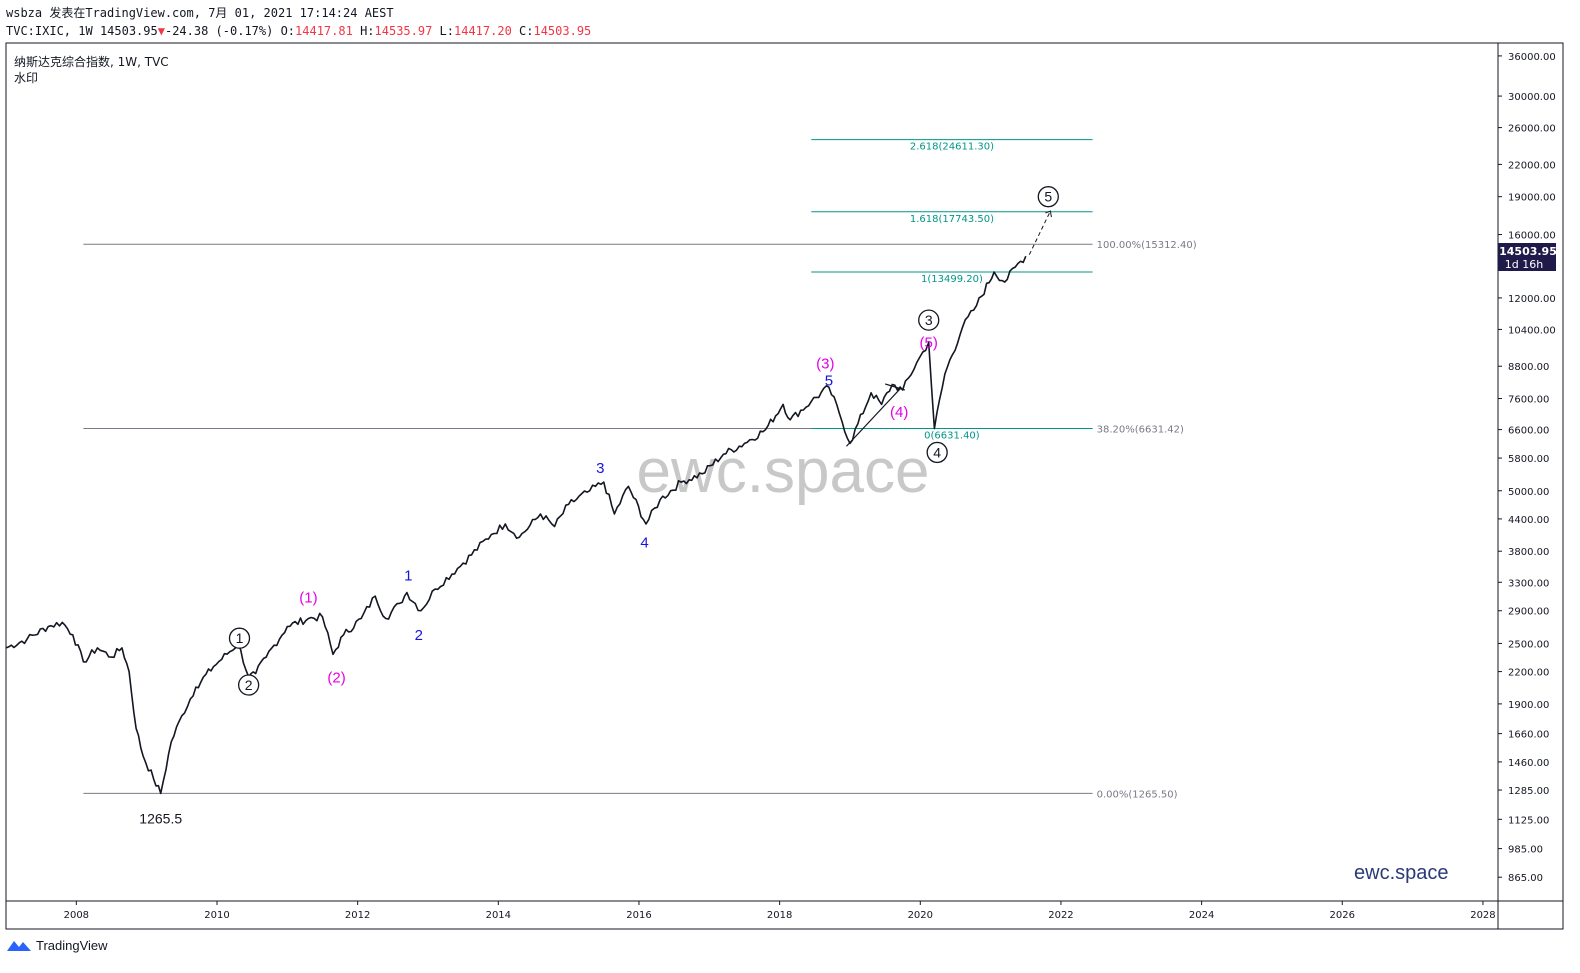 Image resolution: width=1580 pixels, height=973 pixels. I want to click on minor-wave-label: 5, so click(829, 380).